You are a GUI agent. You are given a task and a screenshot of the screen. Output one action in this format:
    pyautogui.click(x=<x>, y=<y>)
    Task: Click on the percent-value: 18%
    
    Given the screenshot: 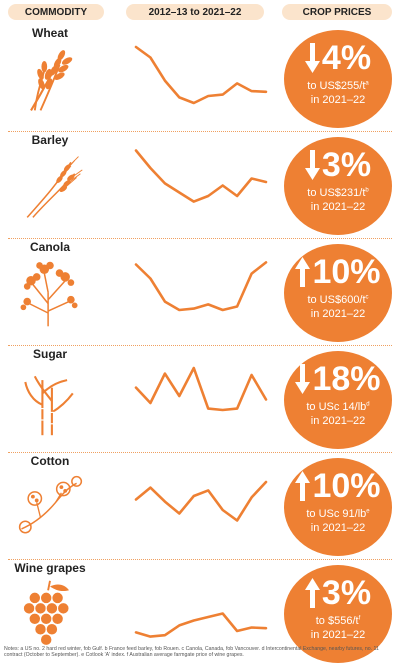 What is the action you would take?
    pyautogui.click(x=346, y=379)
    